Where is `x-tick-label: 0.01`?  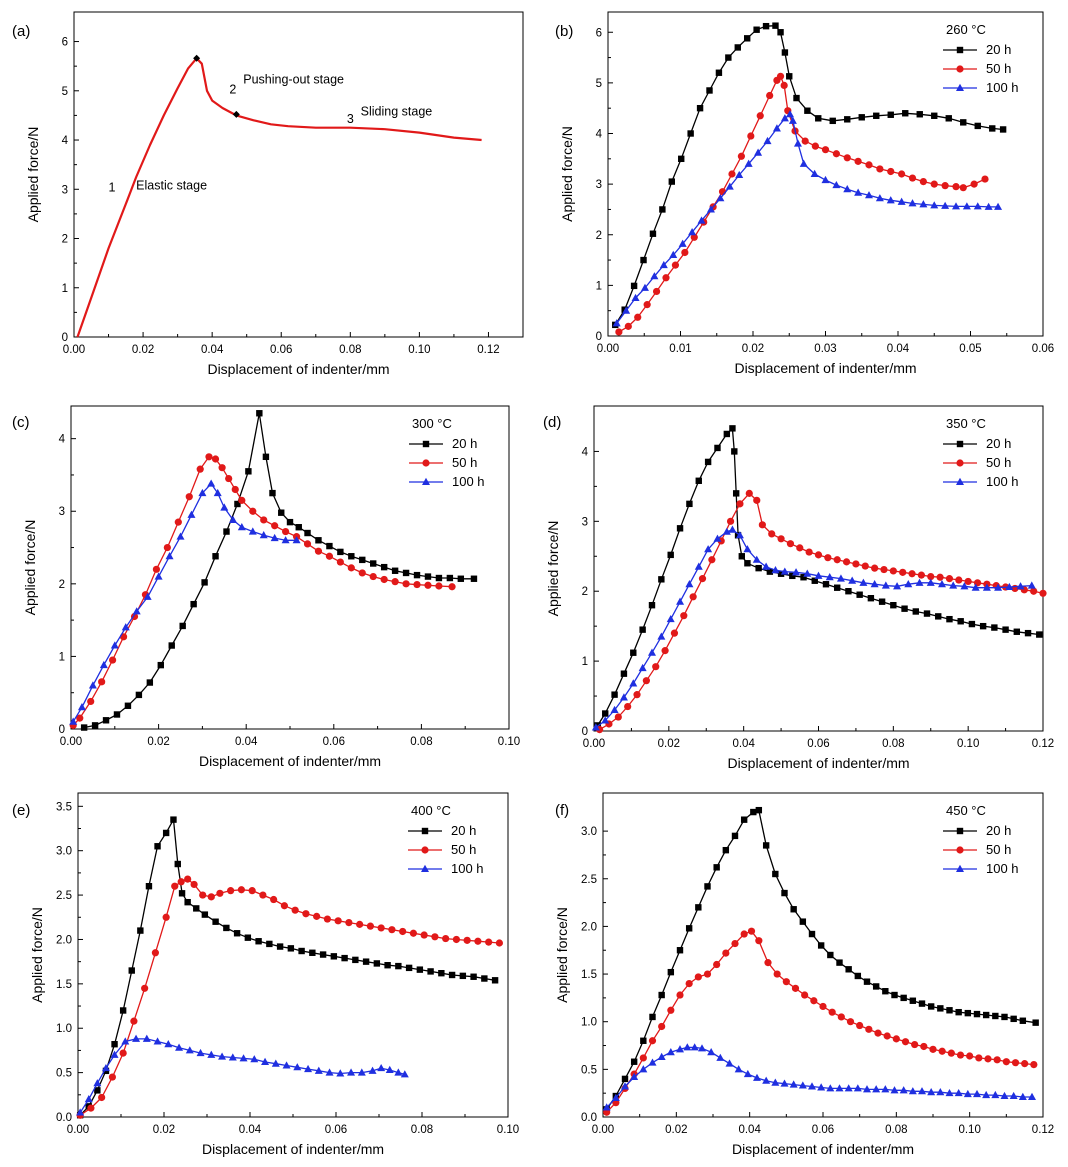 x-tick-label: 0.01 is located at coordinates (680, 349).